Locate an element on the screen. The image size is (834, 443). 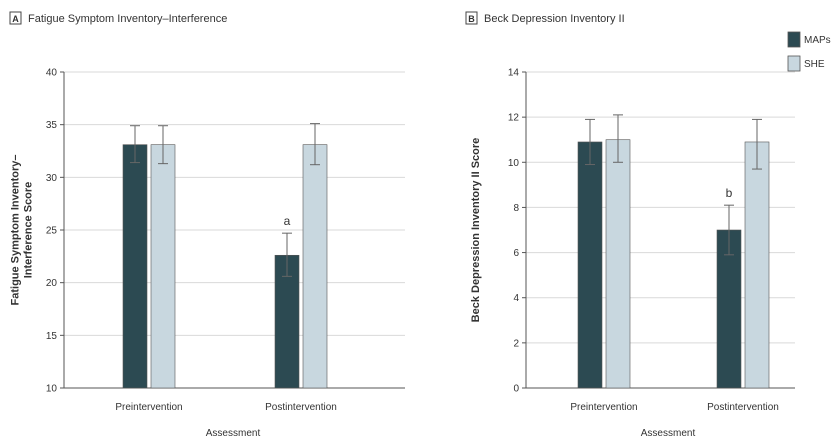
y-axis-title: Beck Depression Inventory II Score is located at coordinates (476, 230).